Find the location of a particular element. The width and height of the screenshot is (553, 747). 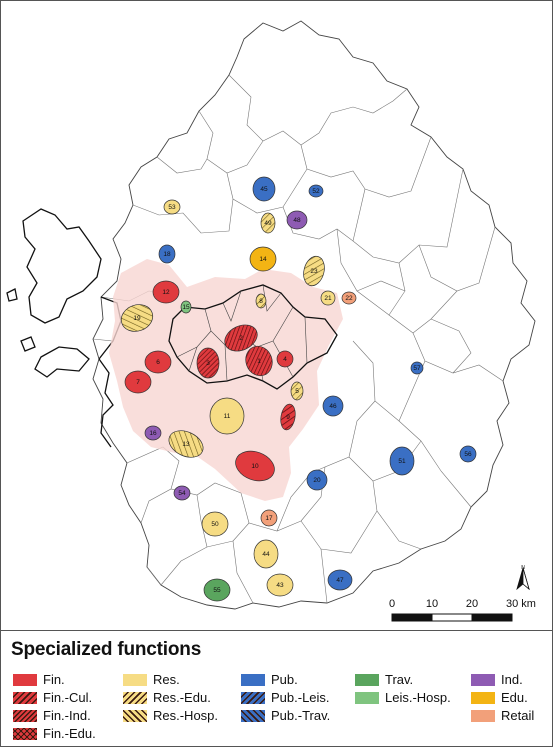

region-47-label: 47 is located at coordinates (340, 580).